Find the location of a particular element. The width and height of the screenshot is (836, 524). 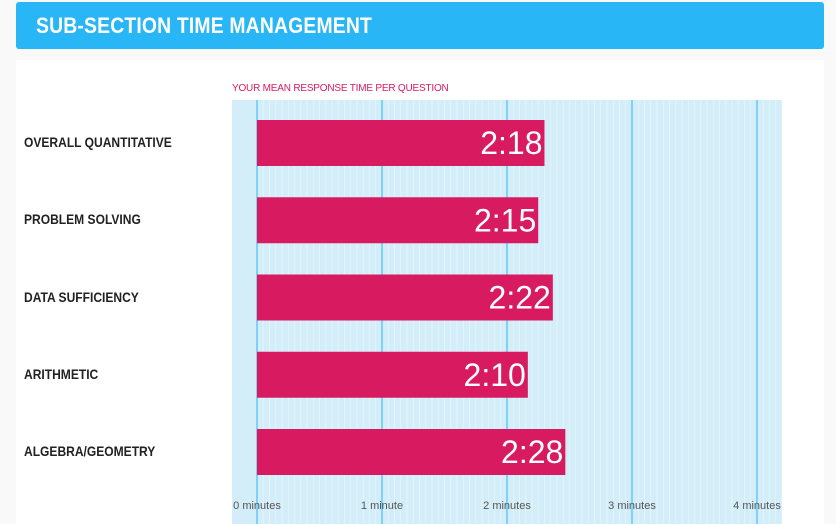

bar-value-label: 2:10 is located at coordinates (495, 375).